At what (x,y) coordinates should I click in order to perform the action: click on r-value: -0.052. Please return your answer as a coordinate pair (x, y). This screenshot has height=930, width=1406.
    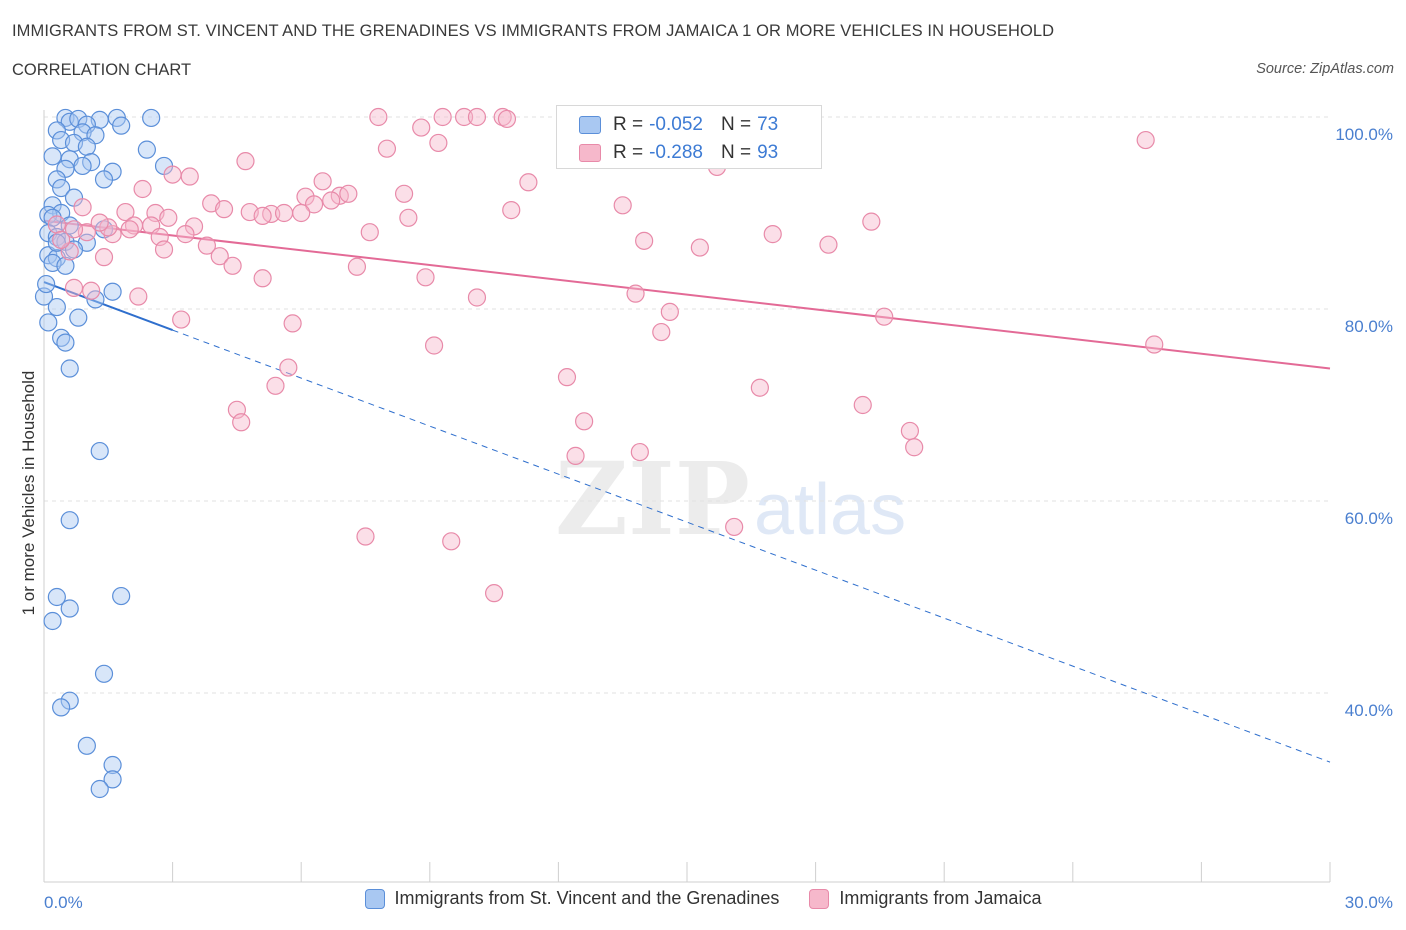
    Looking at the image, I should click on (676, 124).